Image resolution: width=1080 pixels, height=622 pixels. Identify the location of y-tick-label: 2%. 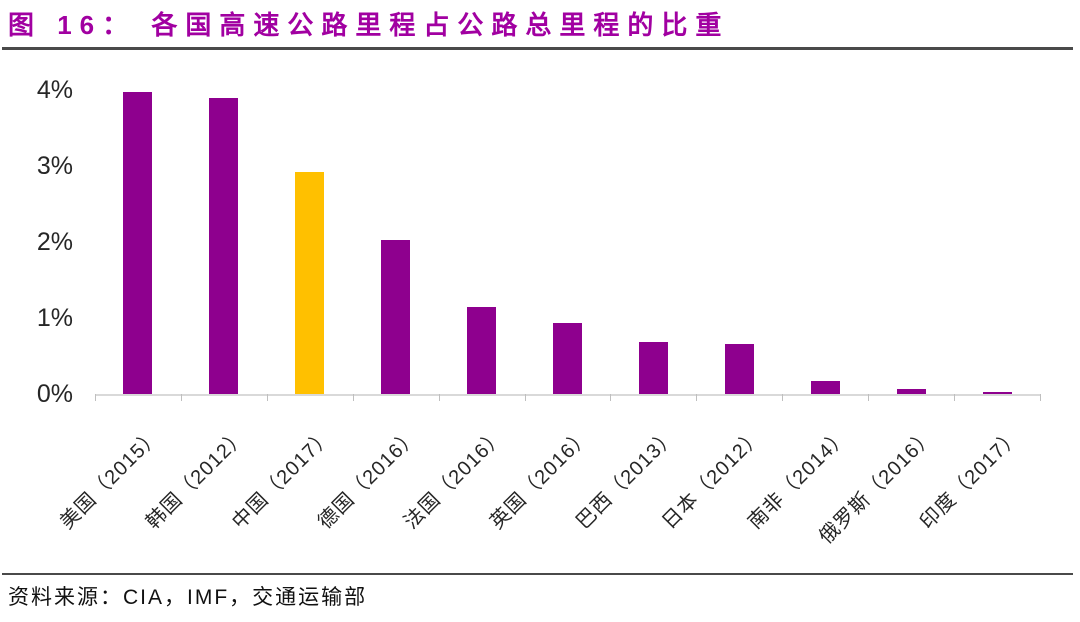
(54, 242).